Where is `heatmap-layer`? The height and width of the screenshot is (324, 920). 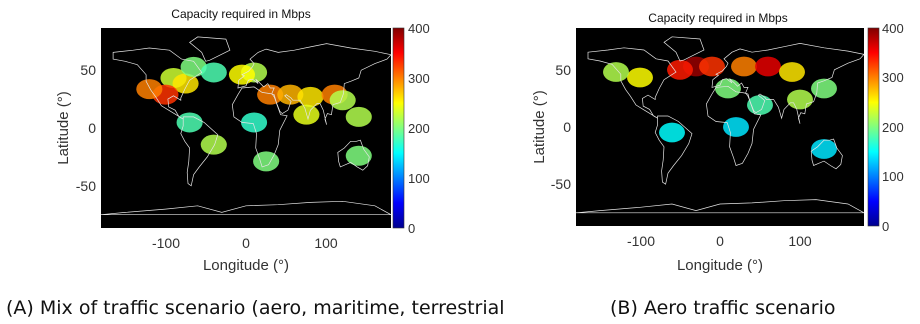
heatmap-layer is located at coordinates (720, 107).